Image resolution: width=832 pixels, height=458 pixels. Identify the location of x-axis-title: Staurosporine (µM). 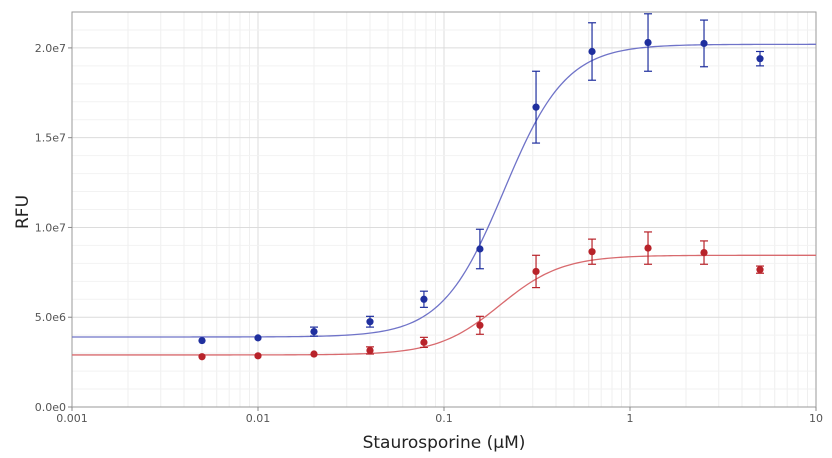
(444, 443).